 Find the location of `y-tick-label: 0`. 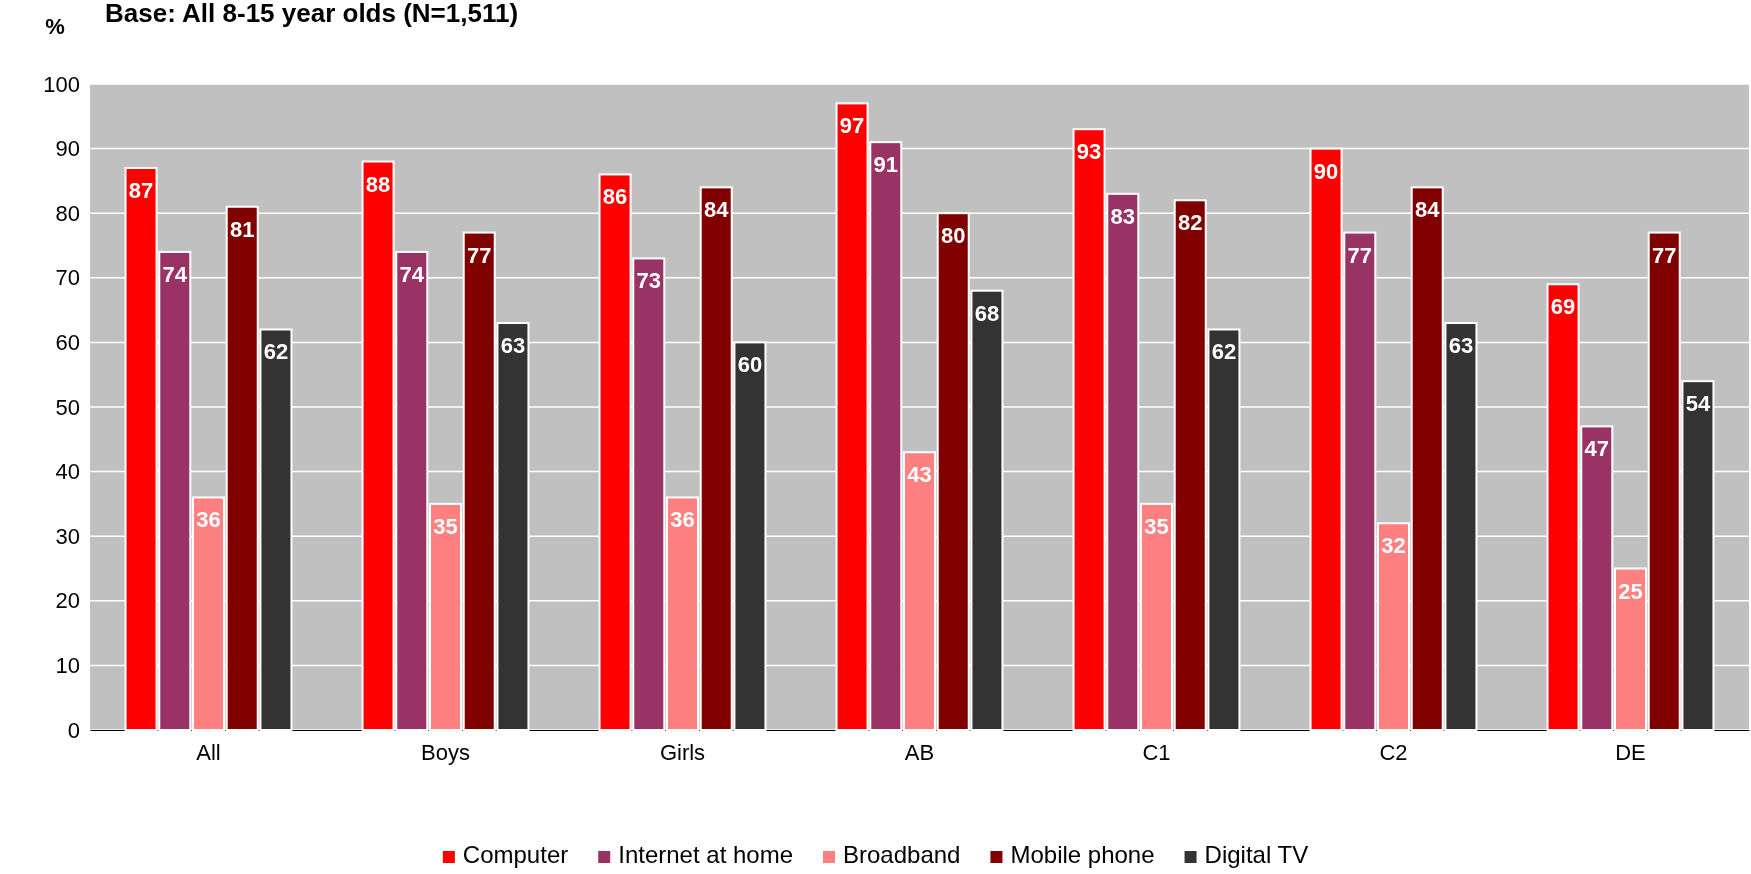

y-tick-label: 0 is located at coordinates (73, 730).